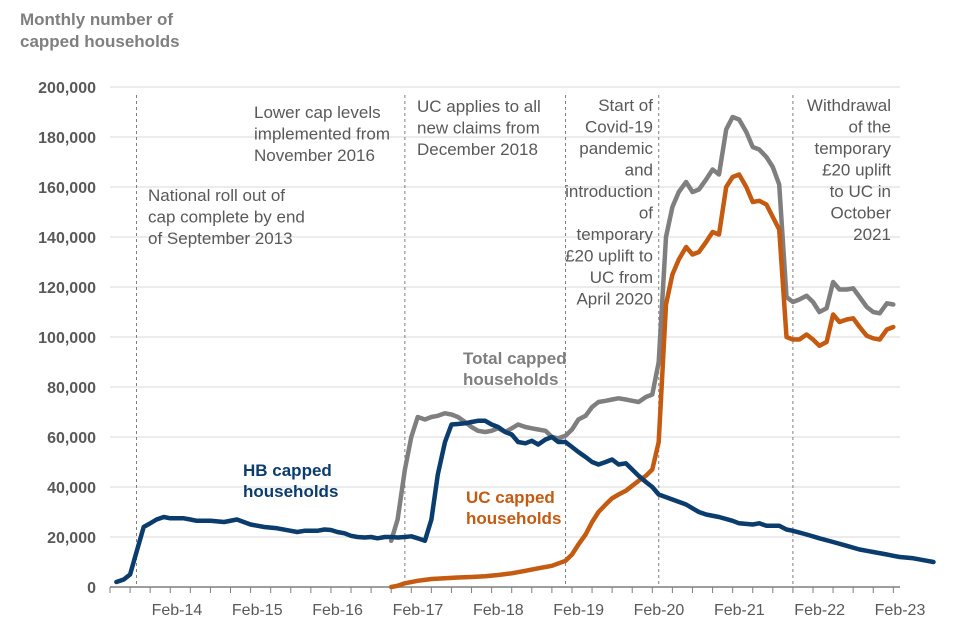 The height and width of the screenshot is (640, 960). What do you see at coordinates (872, 234) in the screenshot?
I see `annotation-text: 2021` at bounding box center [872, 234].